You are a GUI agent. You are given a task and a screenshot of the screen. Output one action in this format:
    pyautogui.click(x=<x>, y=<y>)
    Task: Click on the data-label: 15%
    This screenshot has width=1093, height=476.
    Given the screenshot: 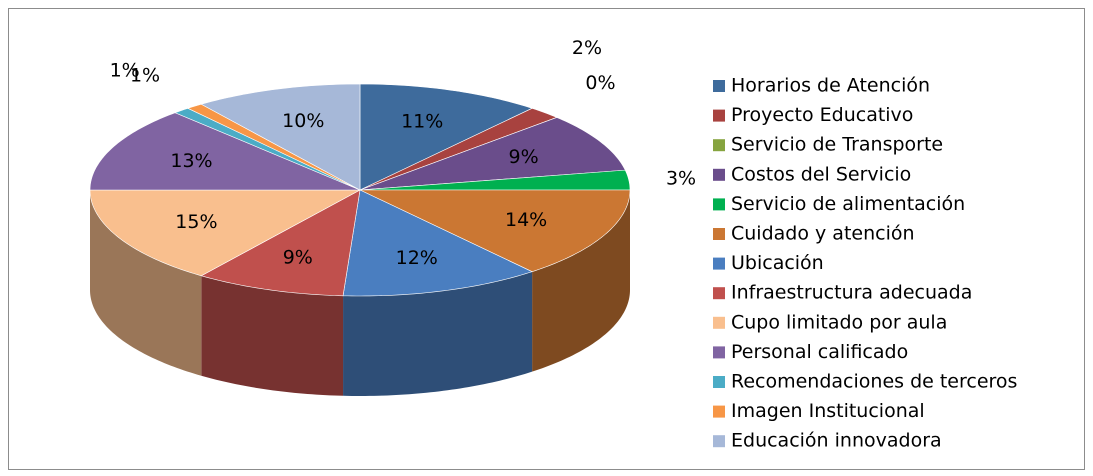 What is the action you would take?
    pyautogui.click(x=196, y=222)
    